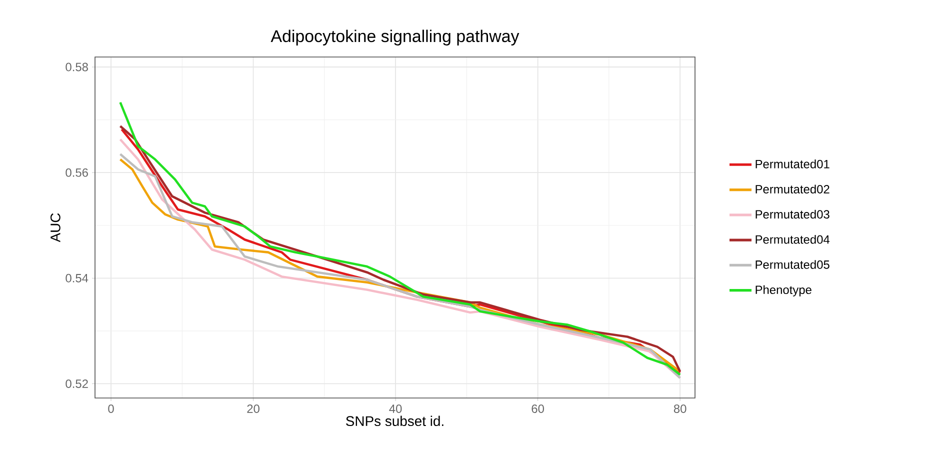  What do you see at coordinates (793, 164) in the screenshot?
I see `legend-label: Permutated01` at bounding box center [793, 164].